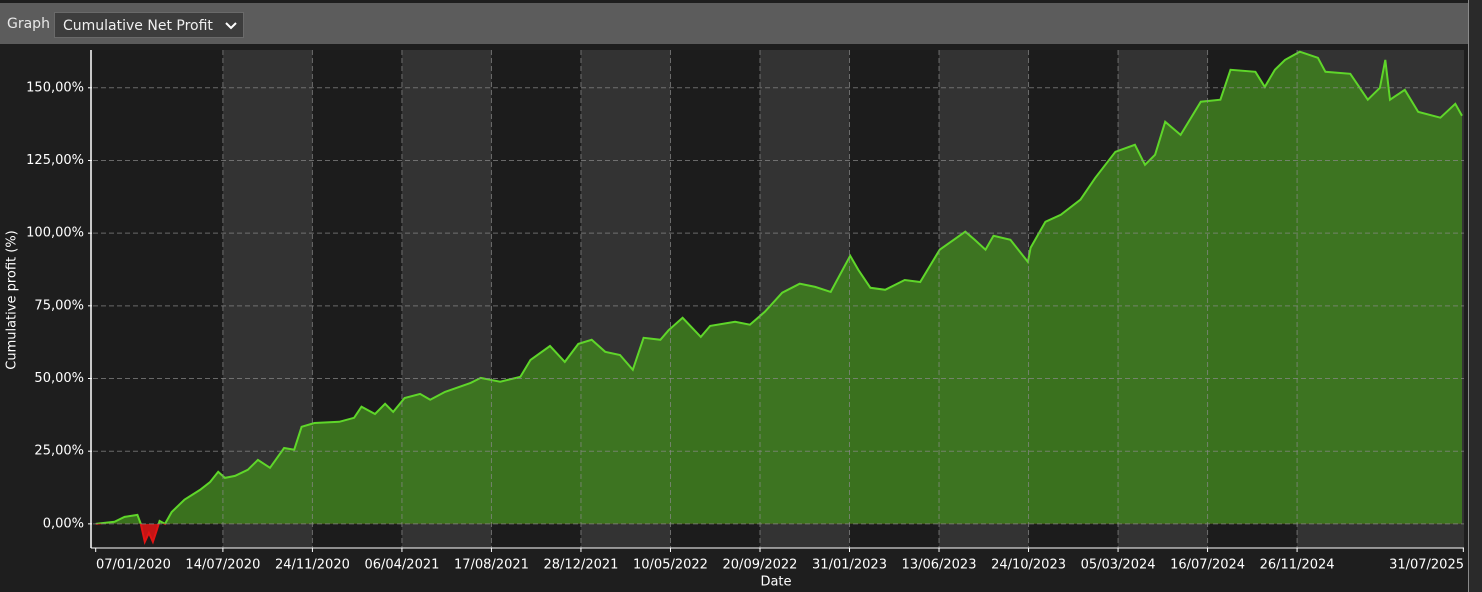  What do you see at coordinates (28, 24) in the screenshot?
I see `graph-label: Graph` at bounding box center [28, 24].